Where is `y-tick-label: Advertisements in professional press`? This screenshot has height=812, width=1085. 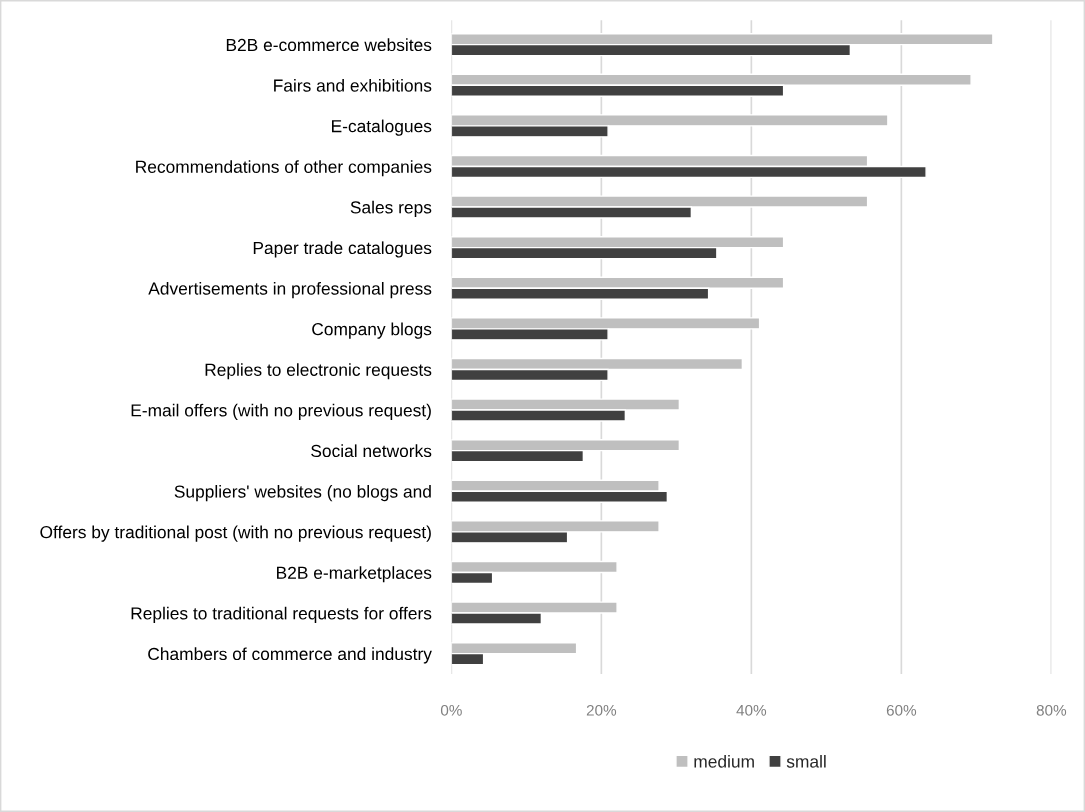
y-tick-label: Advertisements in professional press is located at coordinates (290, 290).